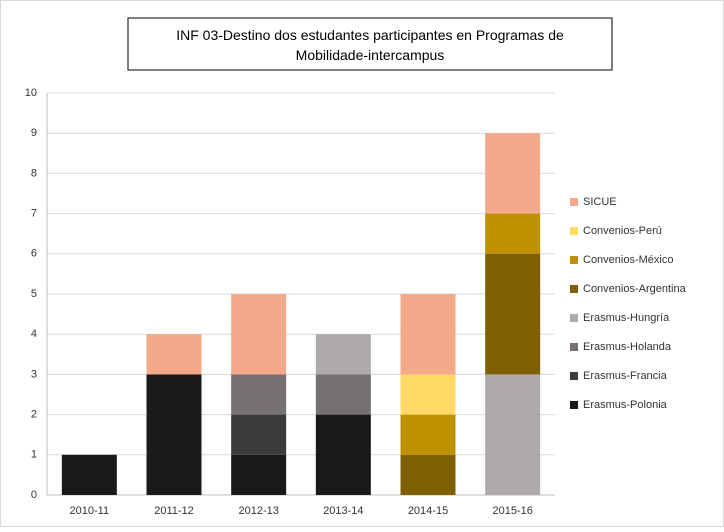 The height and width of the screenshot is (532, 724). Describe the element at coordinates (174, 511) in the screenshot. I see `x-tick-label: 2011-12` at that location.